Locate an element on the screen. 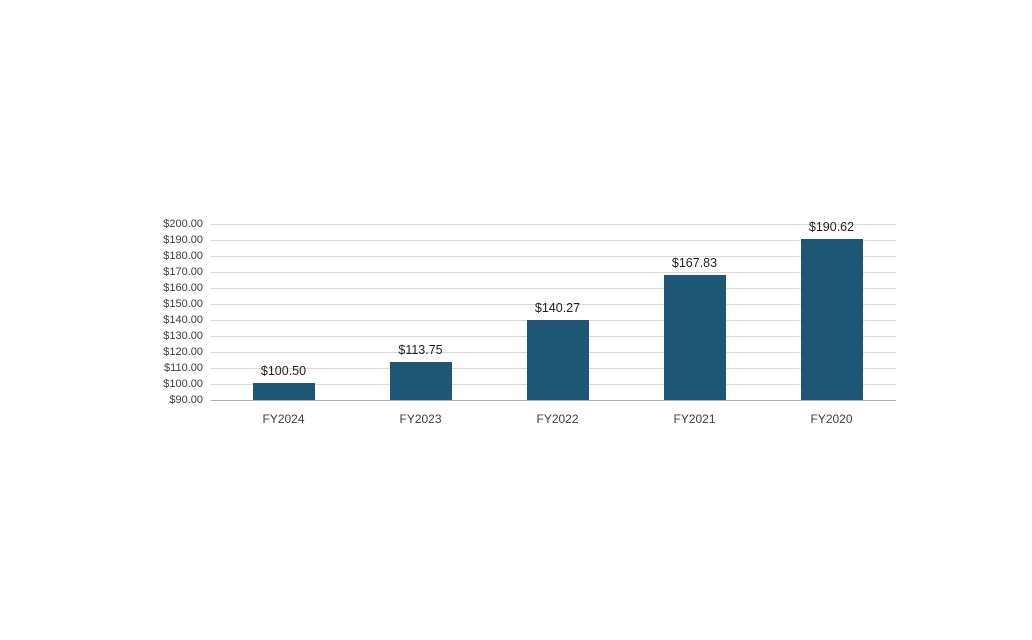  y-tick-label: $150.00 is located at coordinates (183, 304).